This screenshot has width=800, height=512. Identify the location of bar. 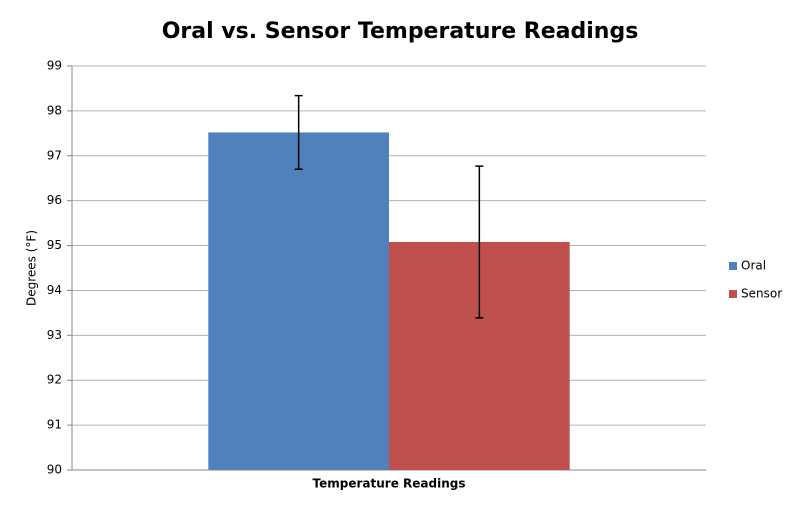
(298, 301).